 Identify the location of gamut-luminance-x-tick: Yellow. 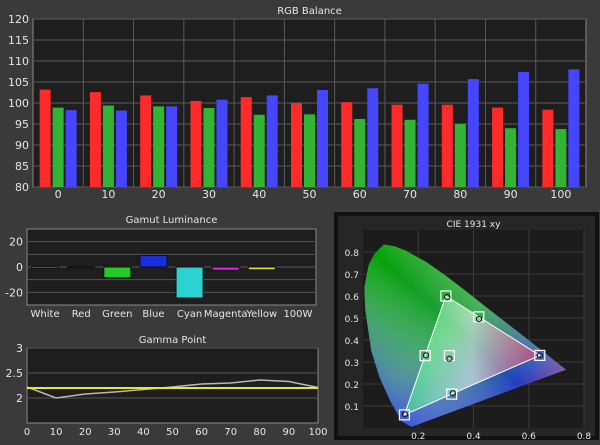
(261, 314).